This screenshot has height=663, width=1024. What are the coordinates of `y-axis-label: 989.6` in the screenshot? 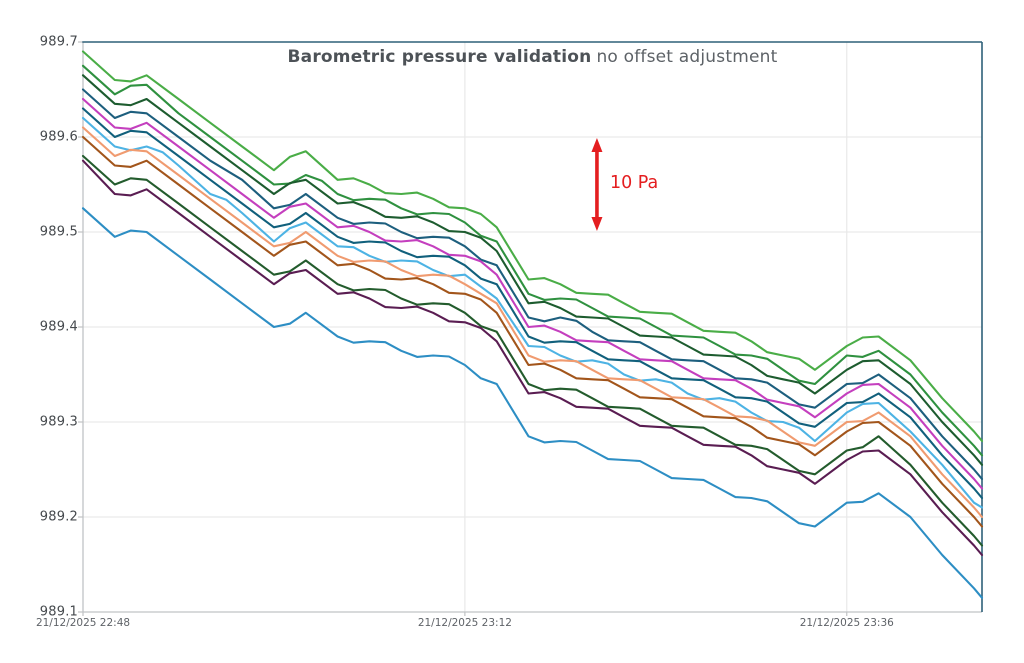 It's located at (58, 137).